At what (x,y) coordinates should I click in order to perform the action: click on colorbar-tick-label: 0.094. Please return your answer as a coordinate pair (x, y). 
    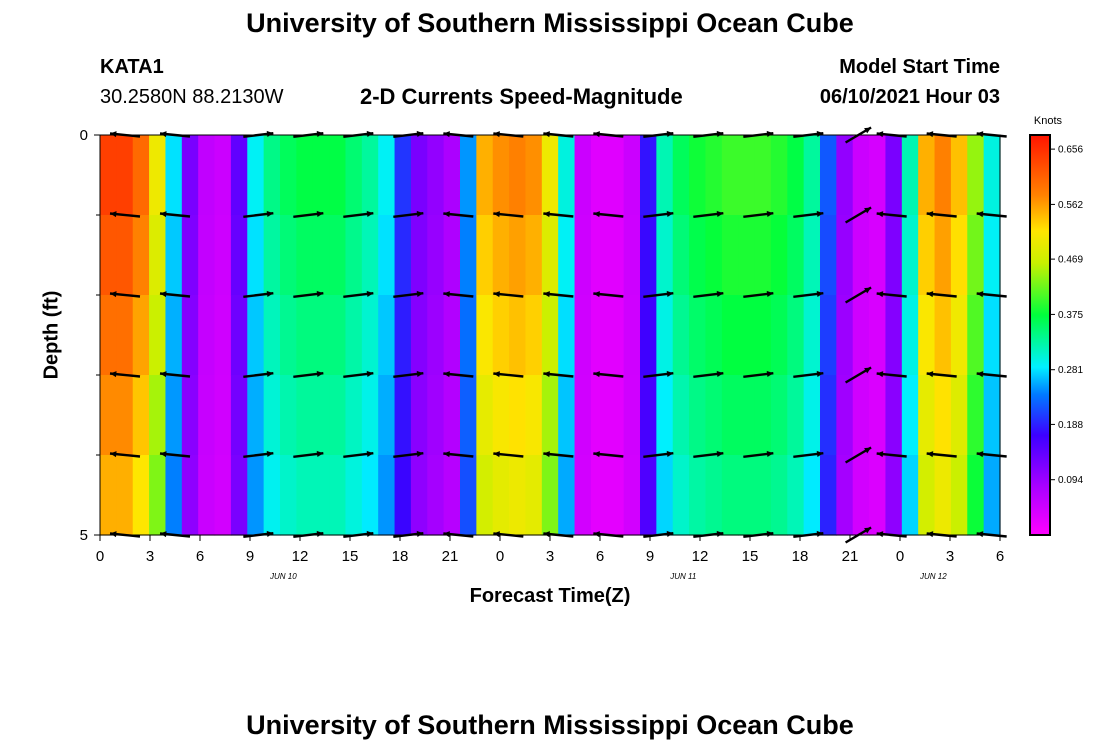
    Looking at the image, I should click on (1070, 480).